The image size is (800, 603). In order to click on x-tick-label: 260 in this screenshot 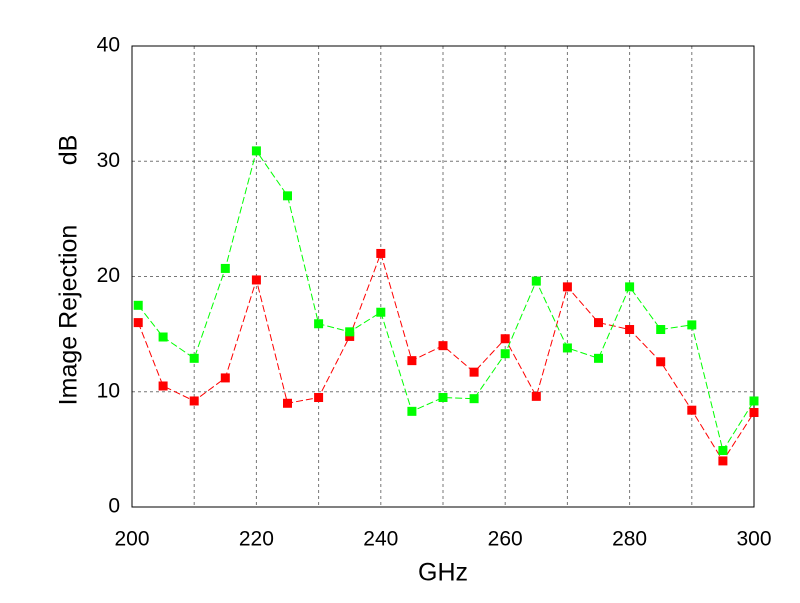, I will do `click(505, 539)`.